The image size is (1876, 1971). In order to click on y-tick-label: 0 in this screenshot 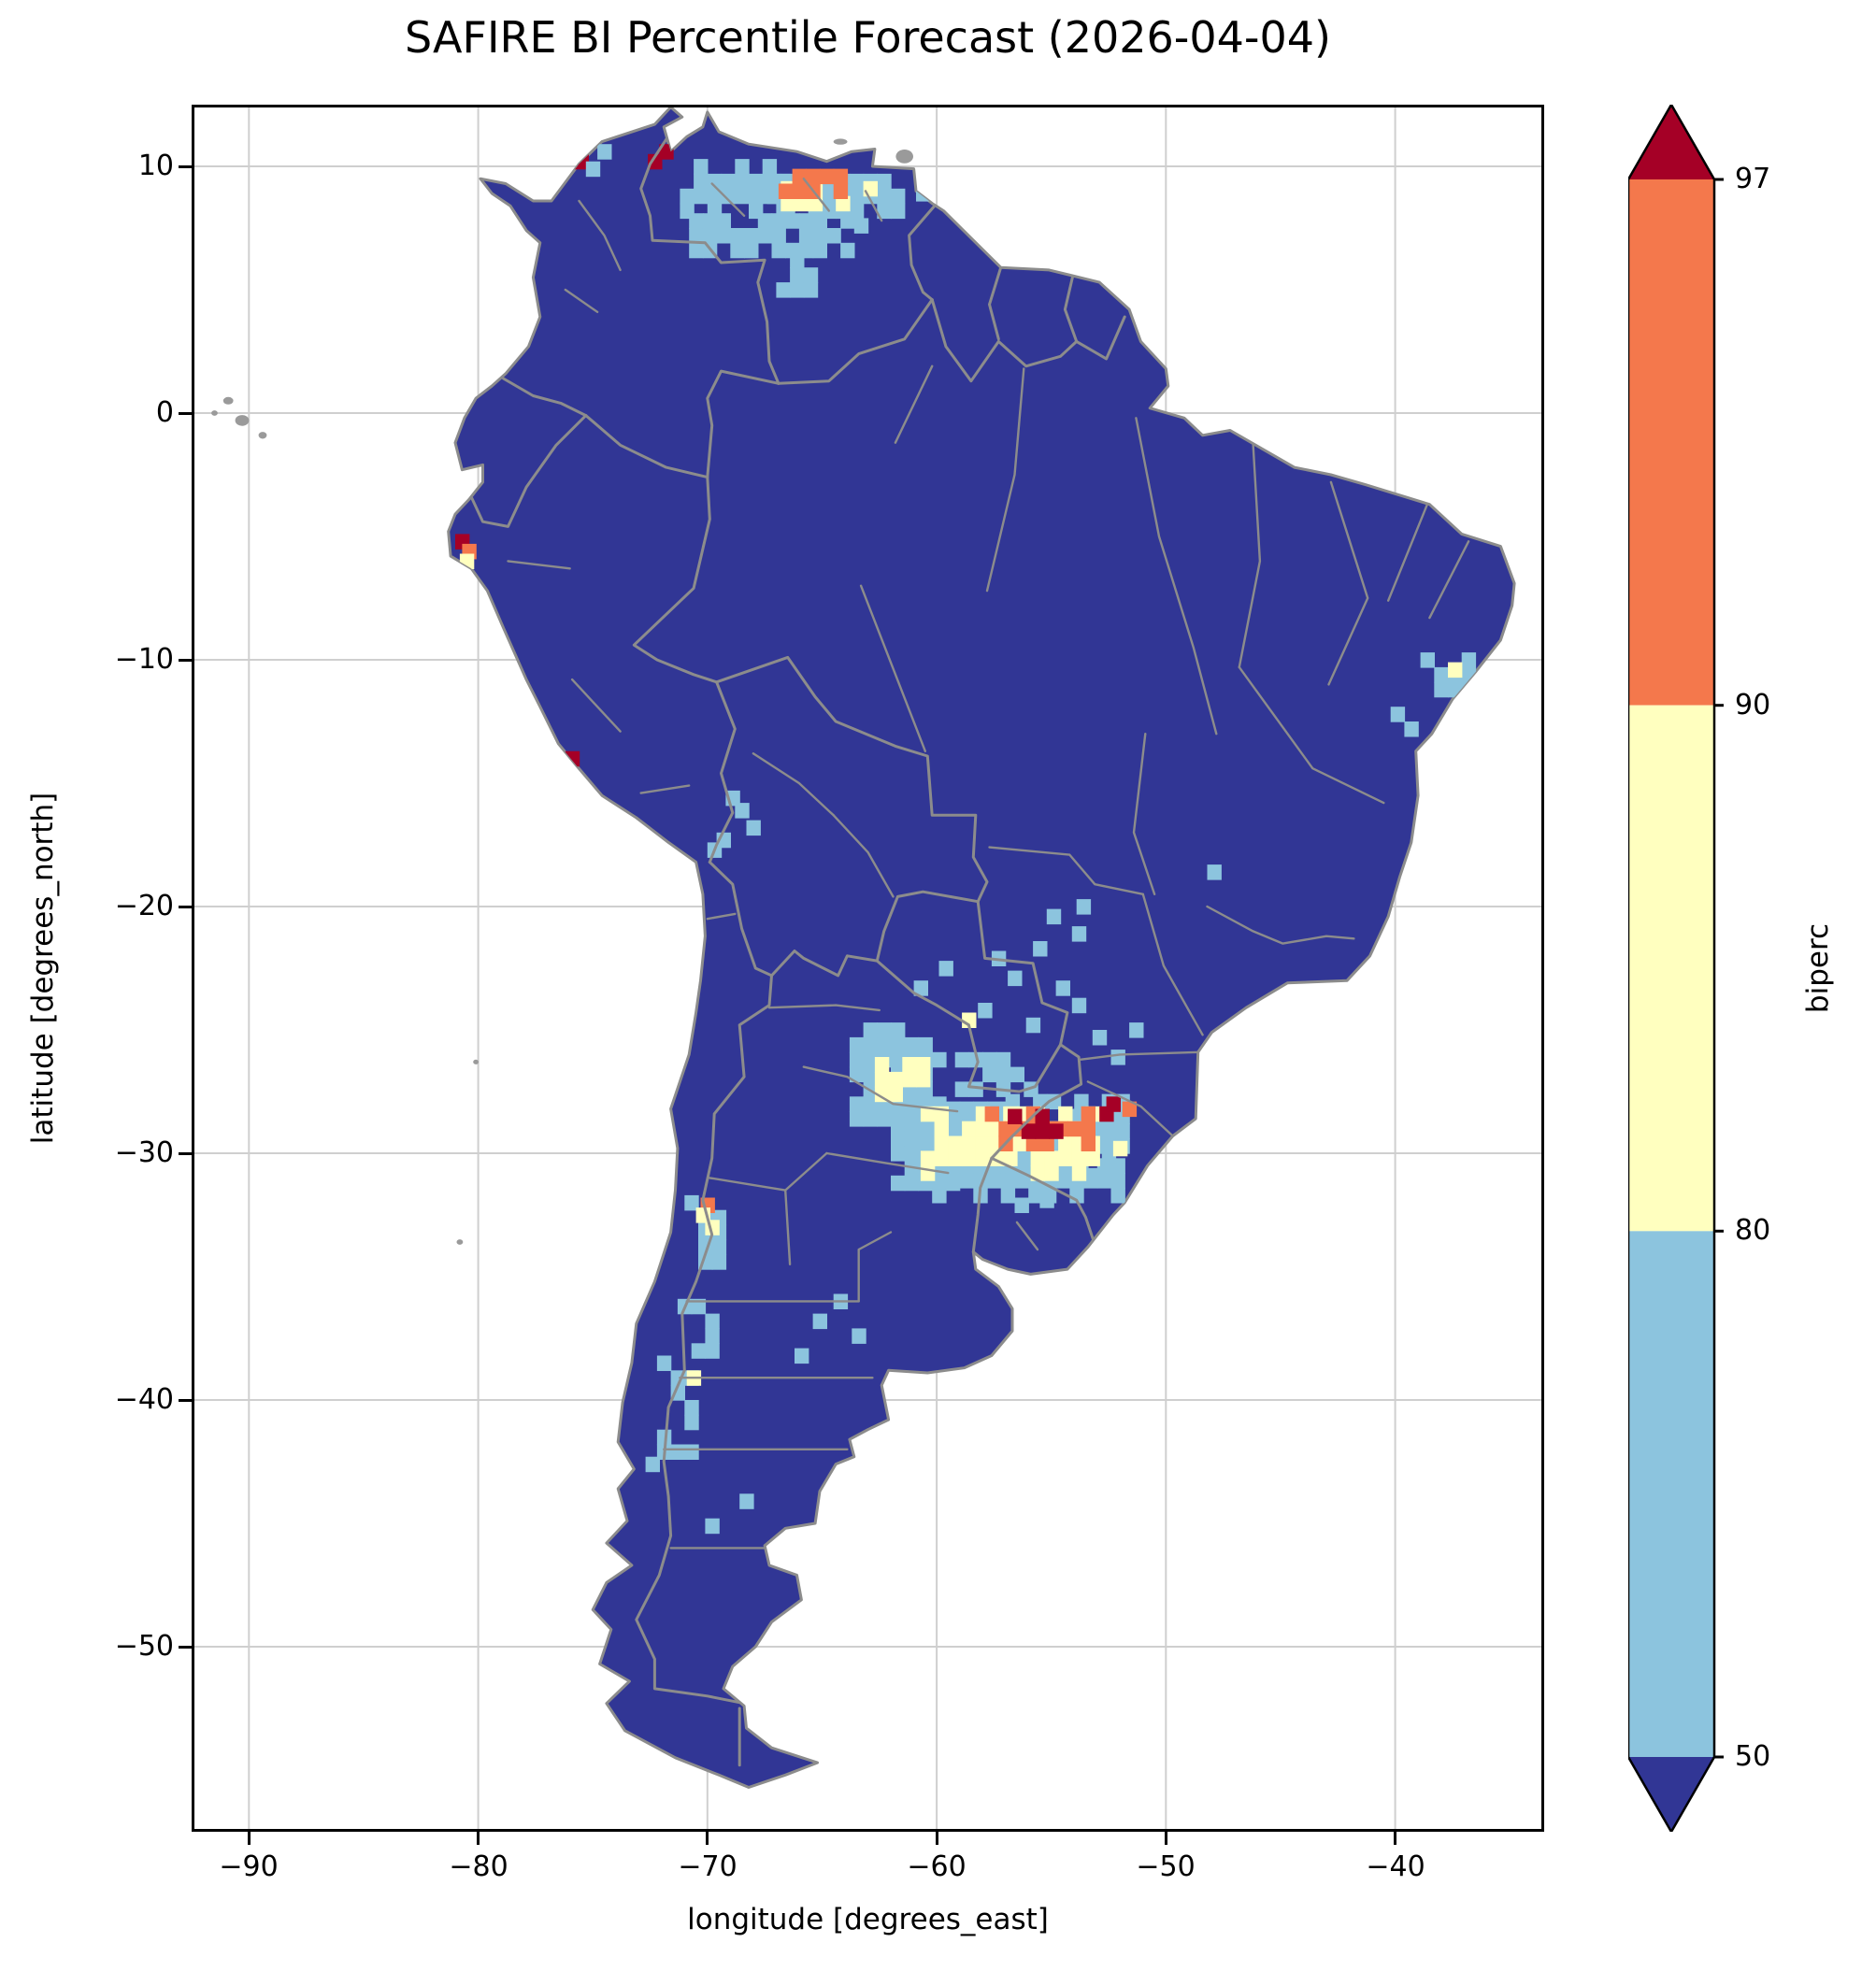, I will do `click(165, 412)`.